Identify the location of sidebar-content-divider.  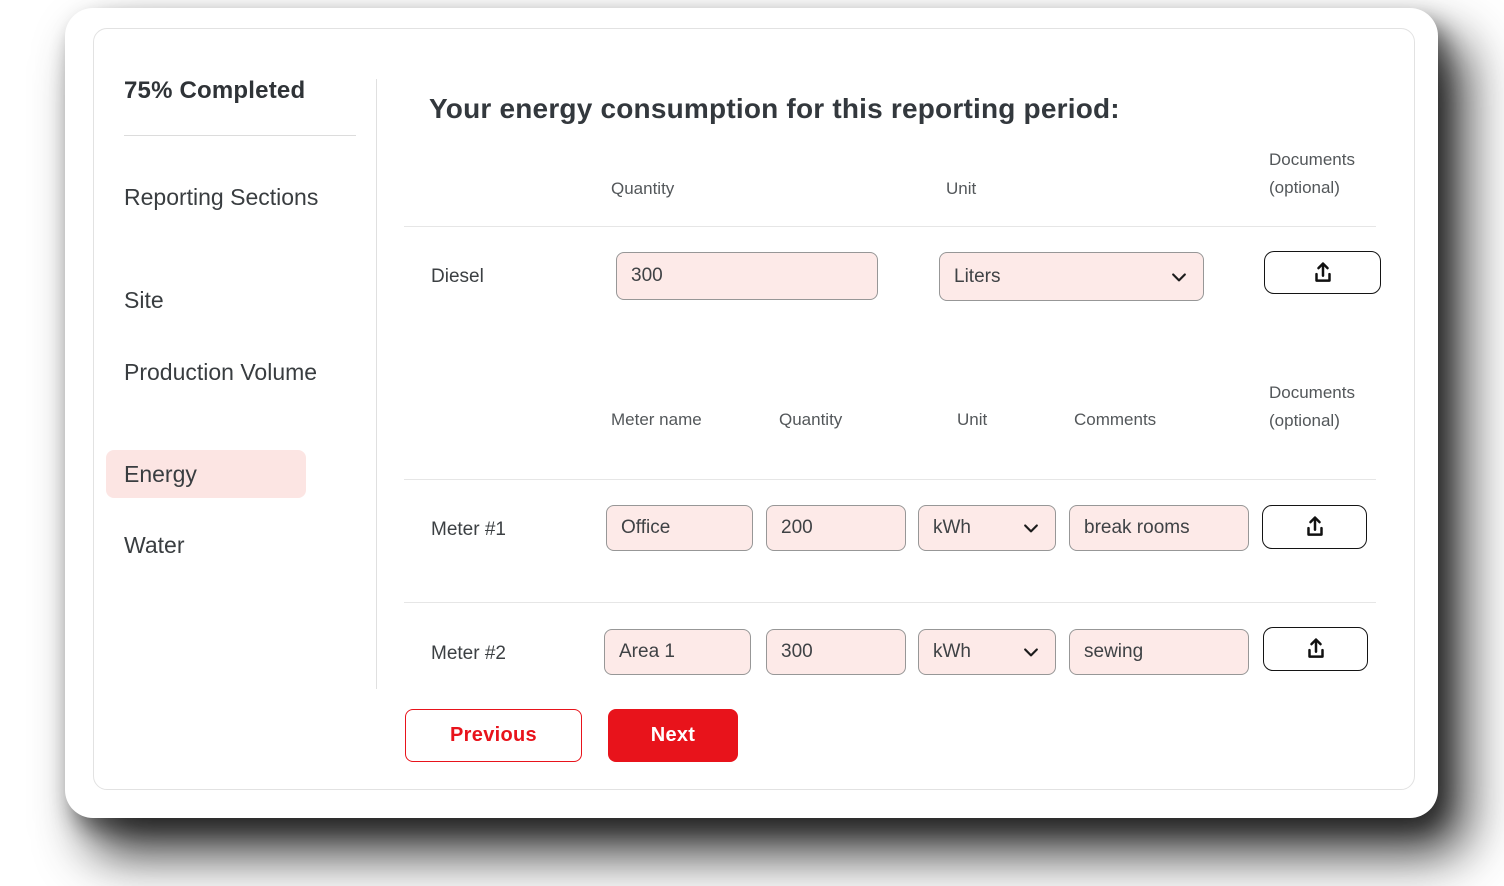
(376, 384).